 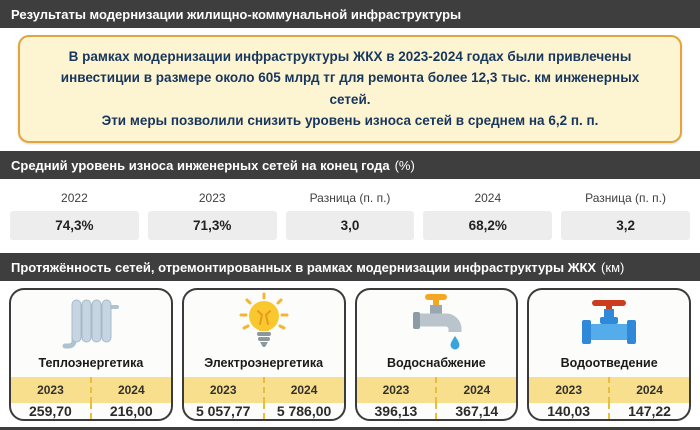 What do you see at coordinates (131, 411) in the screenshot?
I see `card-value-2: 216,00` at bounding box center [131, 411].